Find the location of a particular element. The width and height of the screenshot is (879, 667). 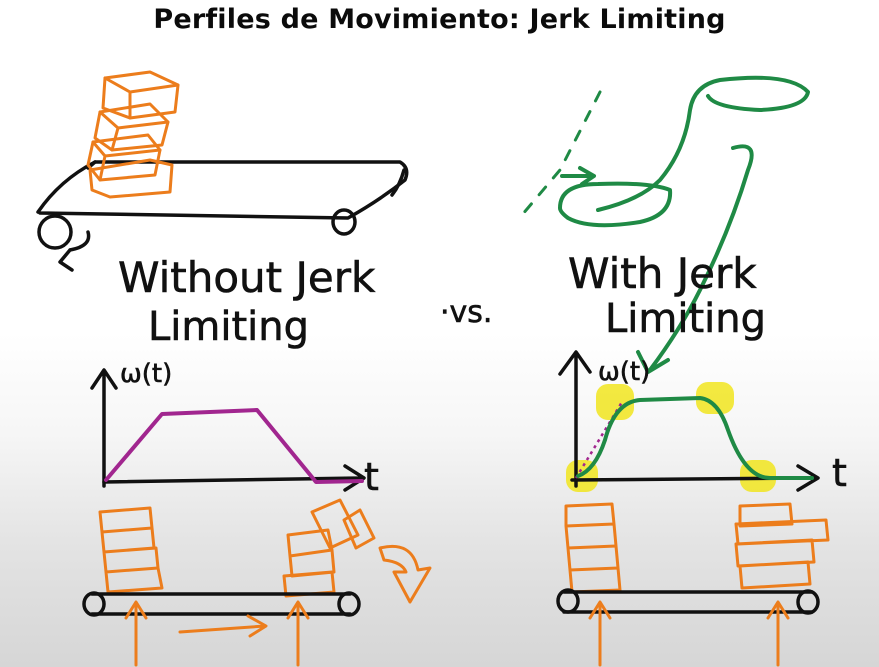

left-label: Without Jerk Limiting is located at coordinates (247, 302).